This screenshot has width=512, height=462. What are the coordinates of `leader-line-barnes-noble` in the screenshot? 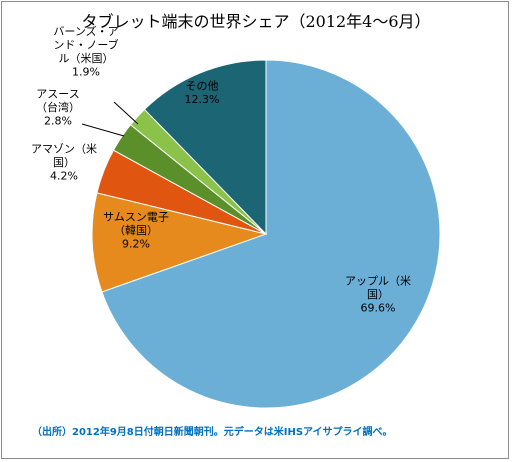 It's located at (126, 113).